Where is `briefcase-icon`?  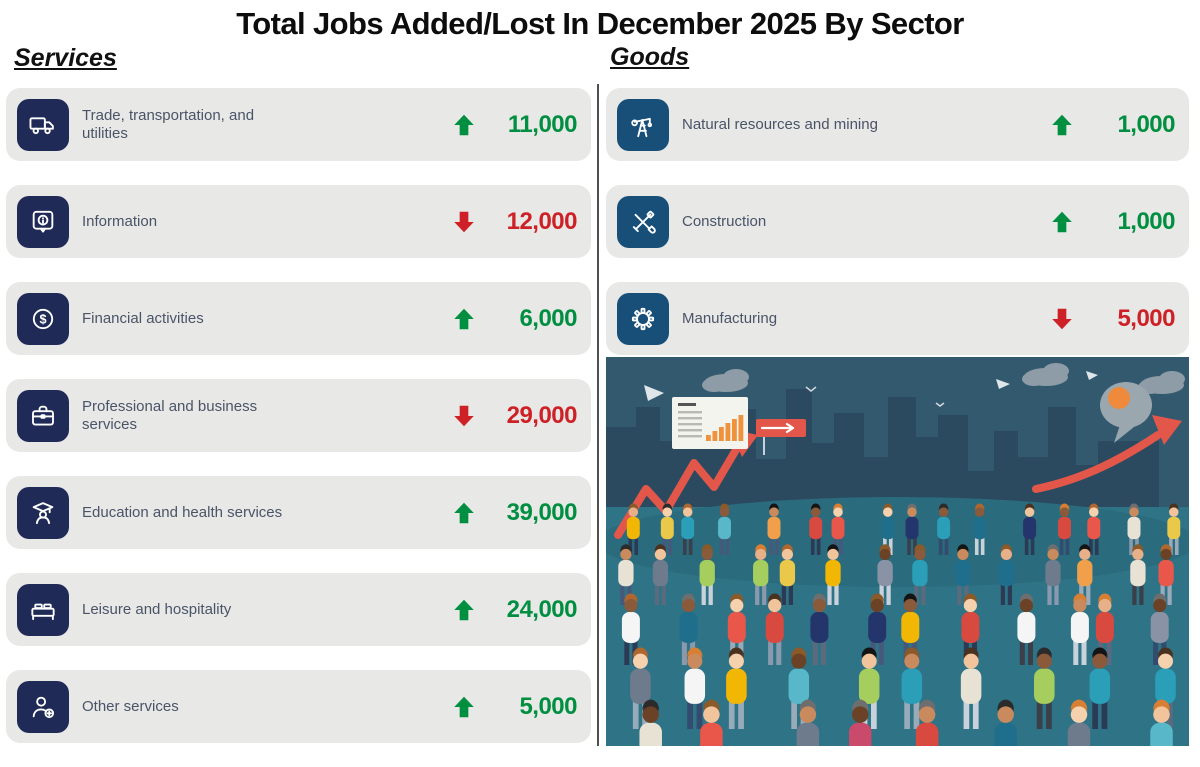
briefcase-icon is located at coordinates (43, 415).